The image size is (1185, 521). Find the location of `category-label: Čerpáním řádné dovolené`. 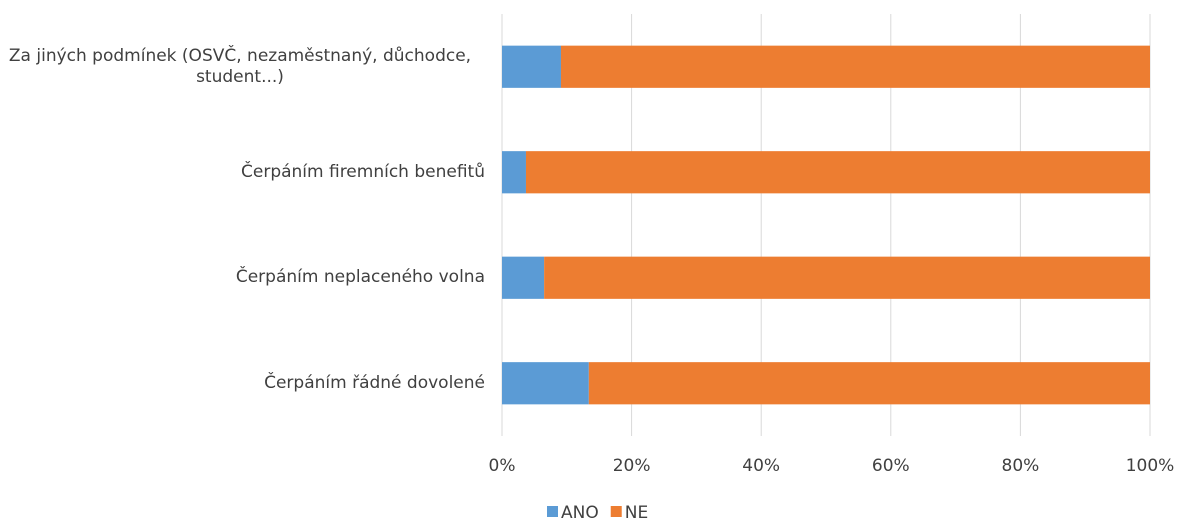

category-label: Čerpáním řádné dovolené is located at coordinates (242, 383).